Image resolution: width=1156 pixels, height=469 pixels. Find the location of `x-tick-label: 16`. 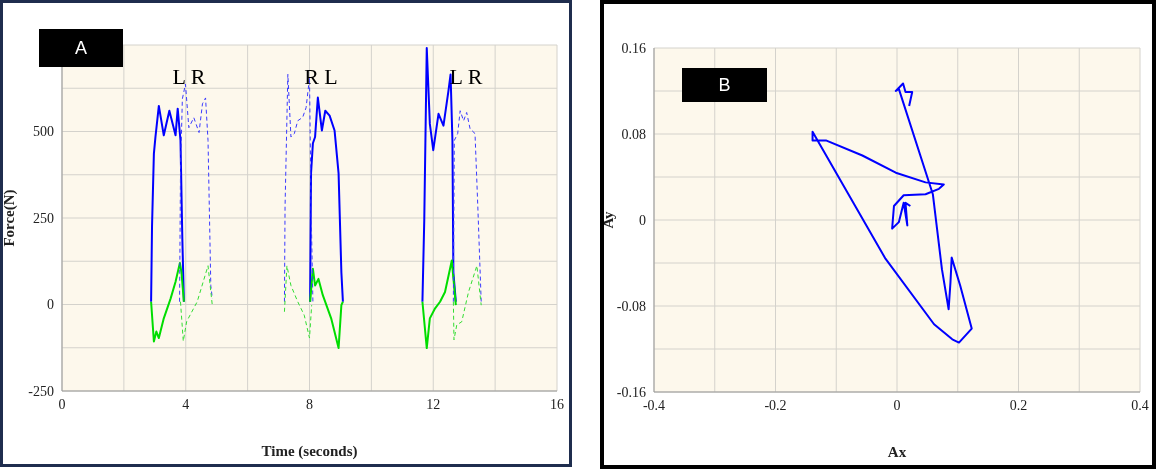

x-tick-label: 16 is located at coordinates (557, 404).